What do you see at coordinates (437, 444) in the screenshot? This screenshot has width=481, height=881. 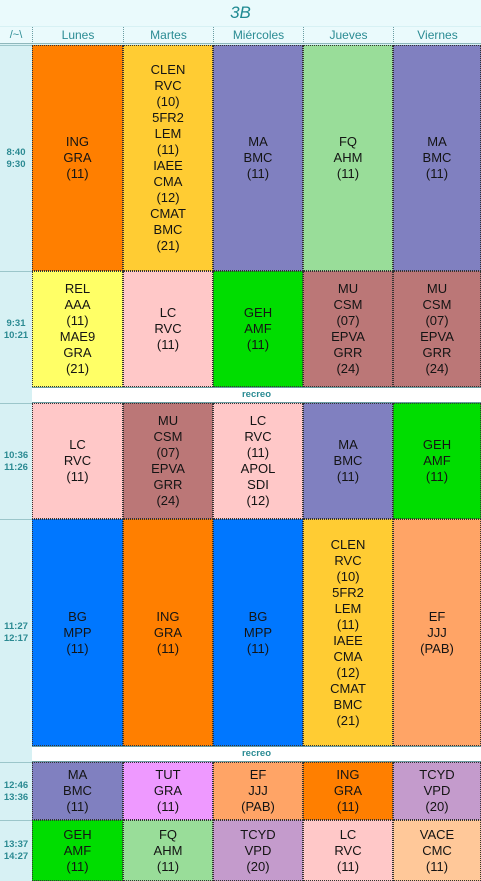 I see `lesson-line: GEH` at bounding box center [437, 444].